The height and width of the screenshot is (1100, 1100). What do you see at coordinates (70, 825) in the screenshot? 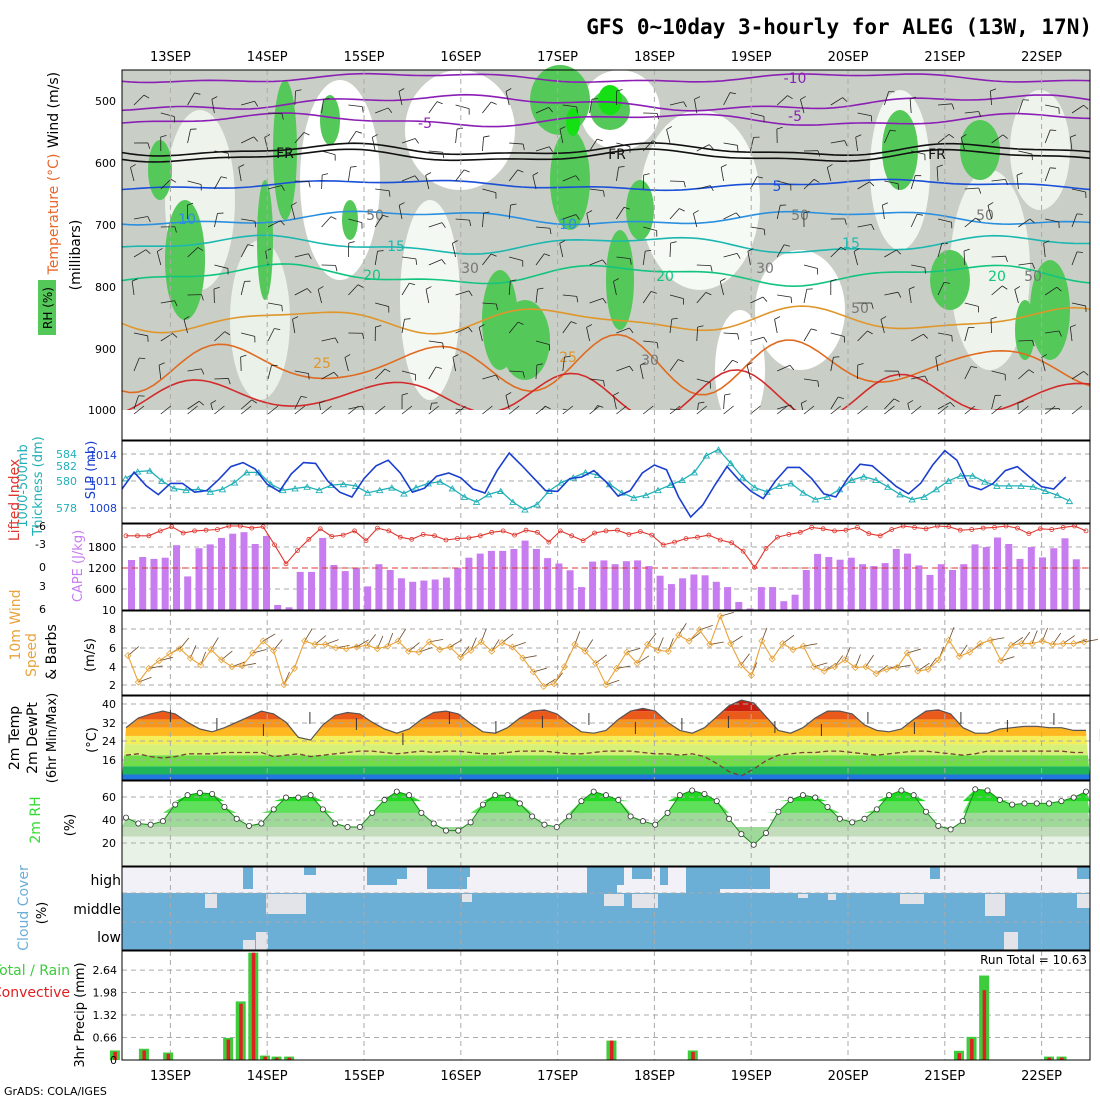
I see `y-axis-label: (%)` at bounding box center [70, 825].